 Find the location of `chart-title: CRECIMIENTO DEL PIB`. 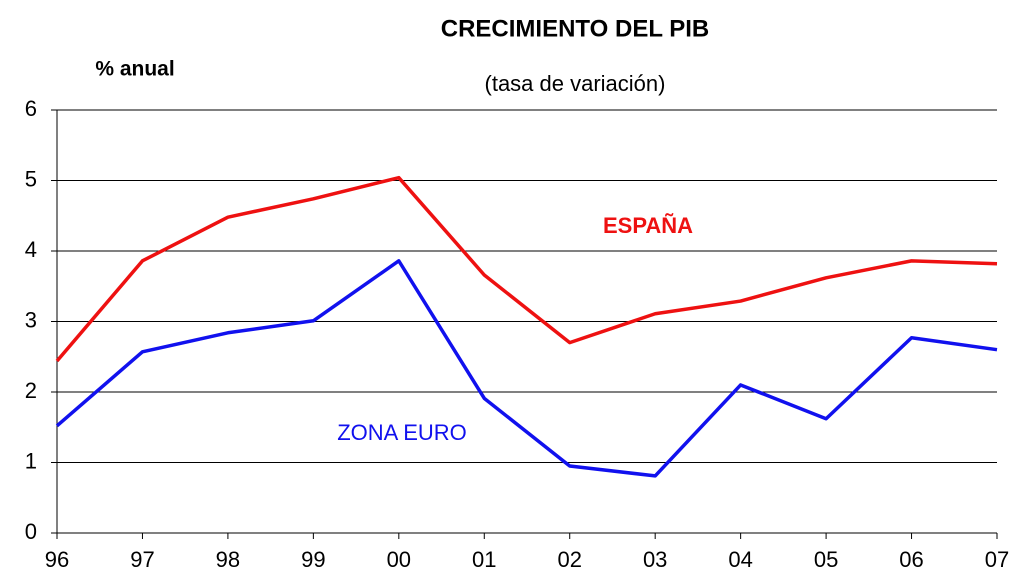

chart-title: CRECIMIENTO DEL PIB is located at coordinates (575, 28).